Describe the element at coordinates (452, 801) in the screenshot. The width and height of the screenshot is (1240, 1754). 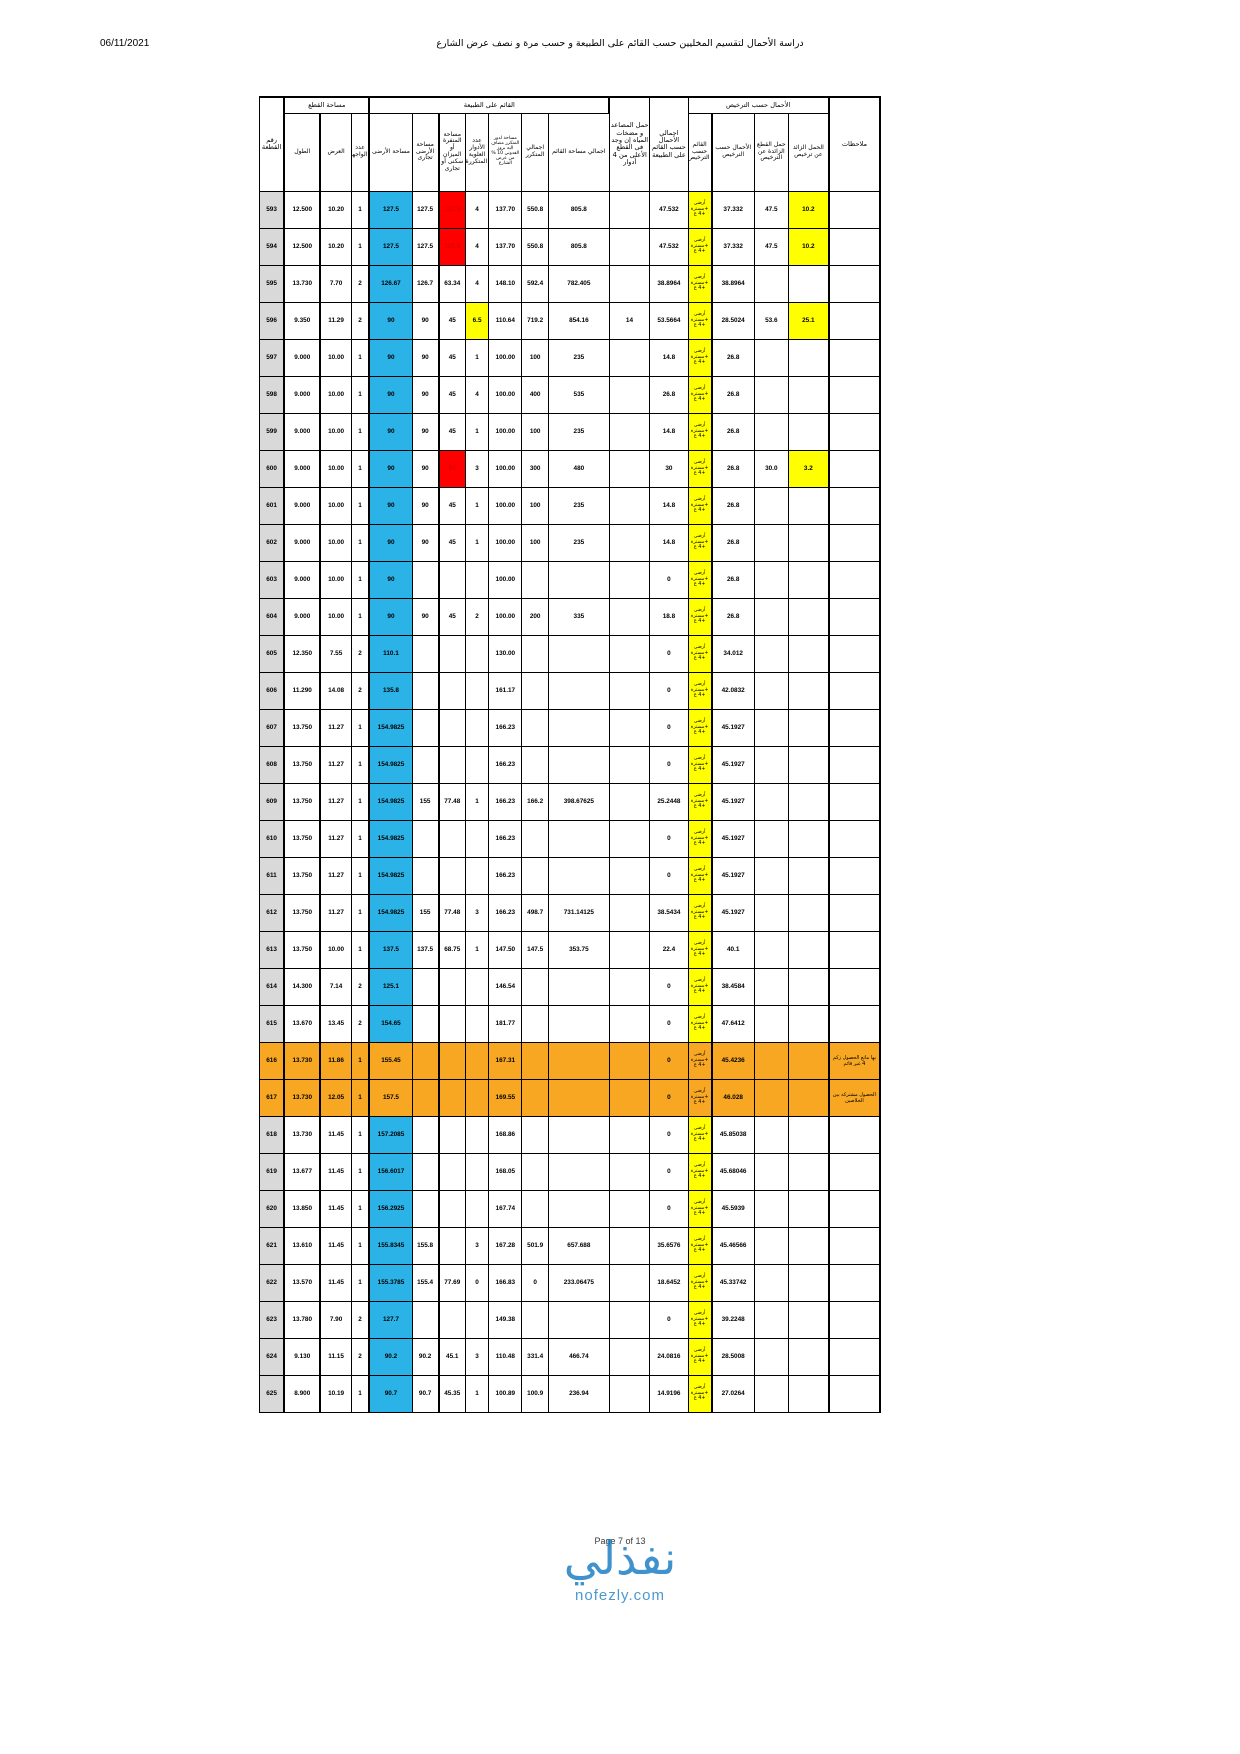
I see `cell-mezz-area: 77.48` at that location.